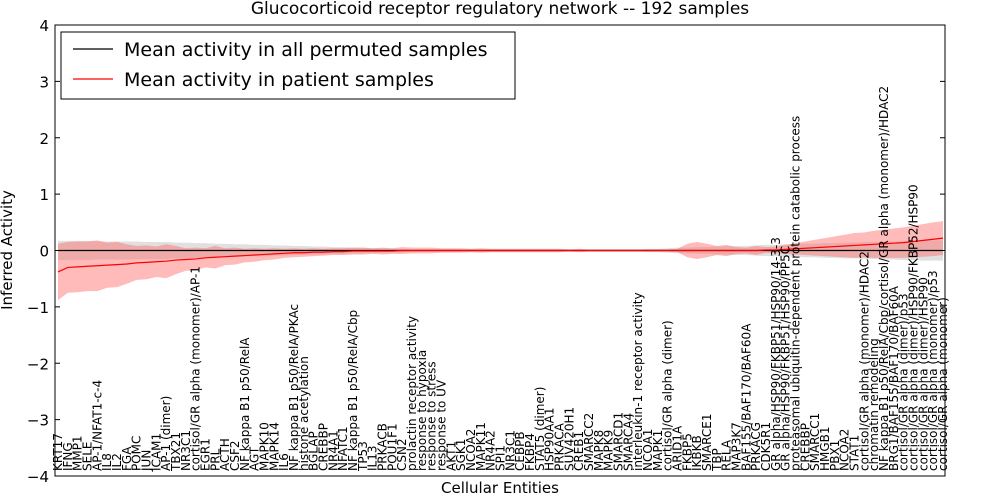  Describe the element at coordinates (746, 397) in the screenshot. I see `x-tick-label: BAF155/BAF170/BAF60A` at that location.